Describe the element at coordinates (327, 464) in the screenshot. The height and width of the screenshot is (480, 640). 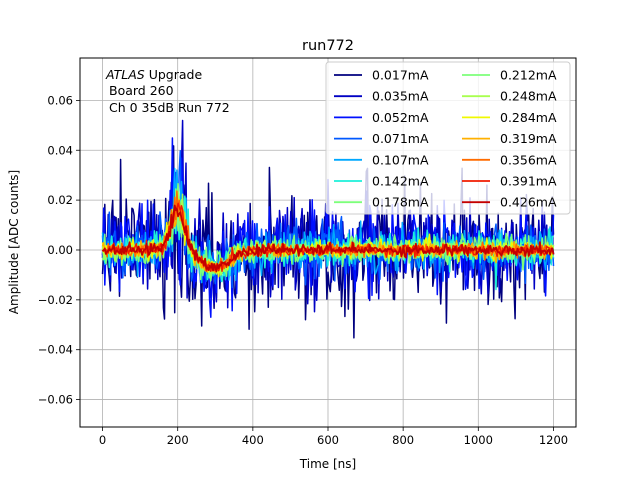
I see `x-axis-label: Time [ns]` at that location.